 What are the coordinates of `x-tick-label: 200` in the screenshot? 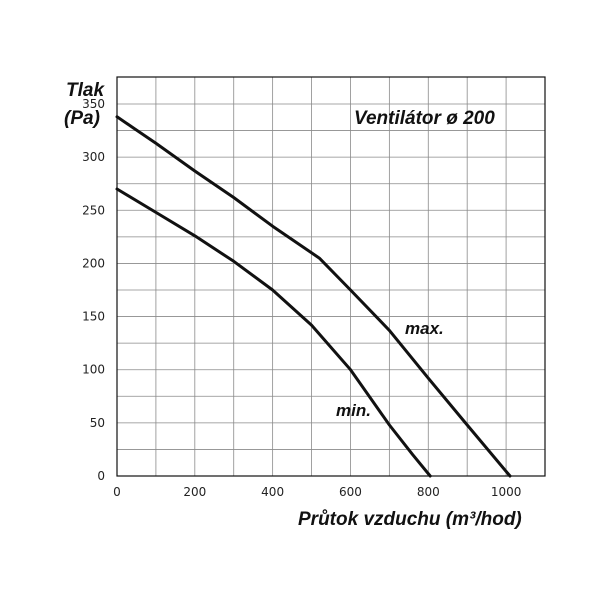 It's located at (194, 492).